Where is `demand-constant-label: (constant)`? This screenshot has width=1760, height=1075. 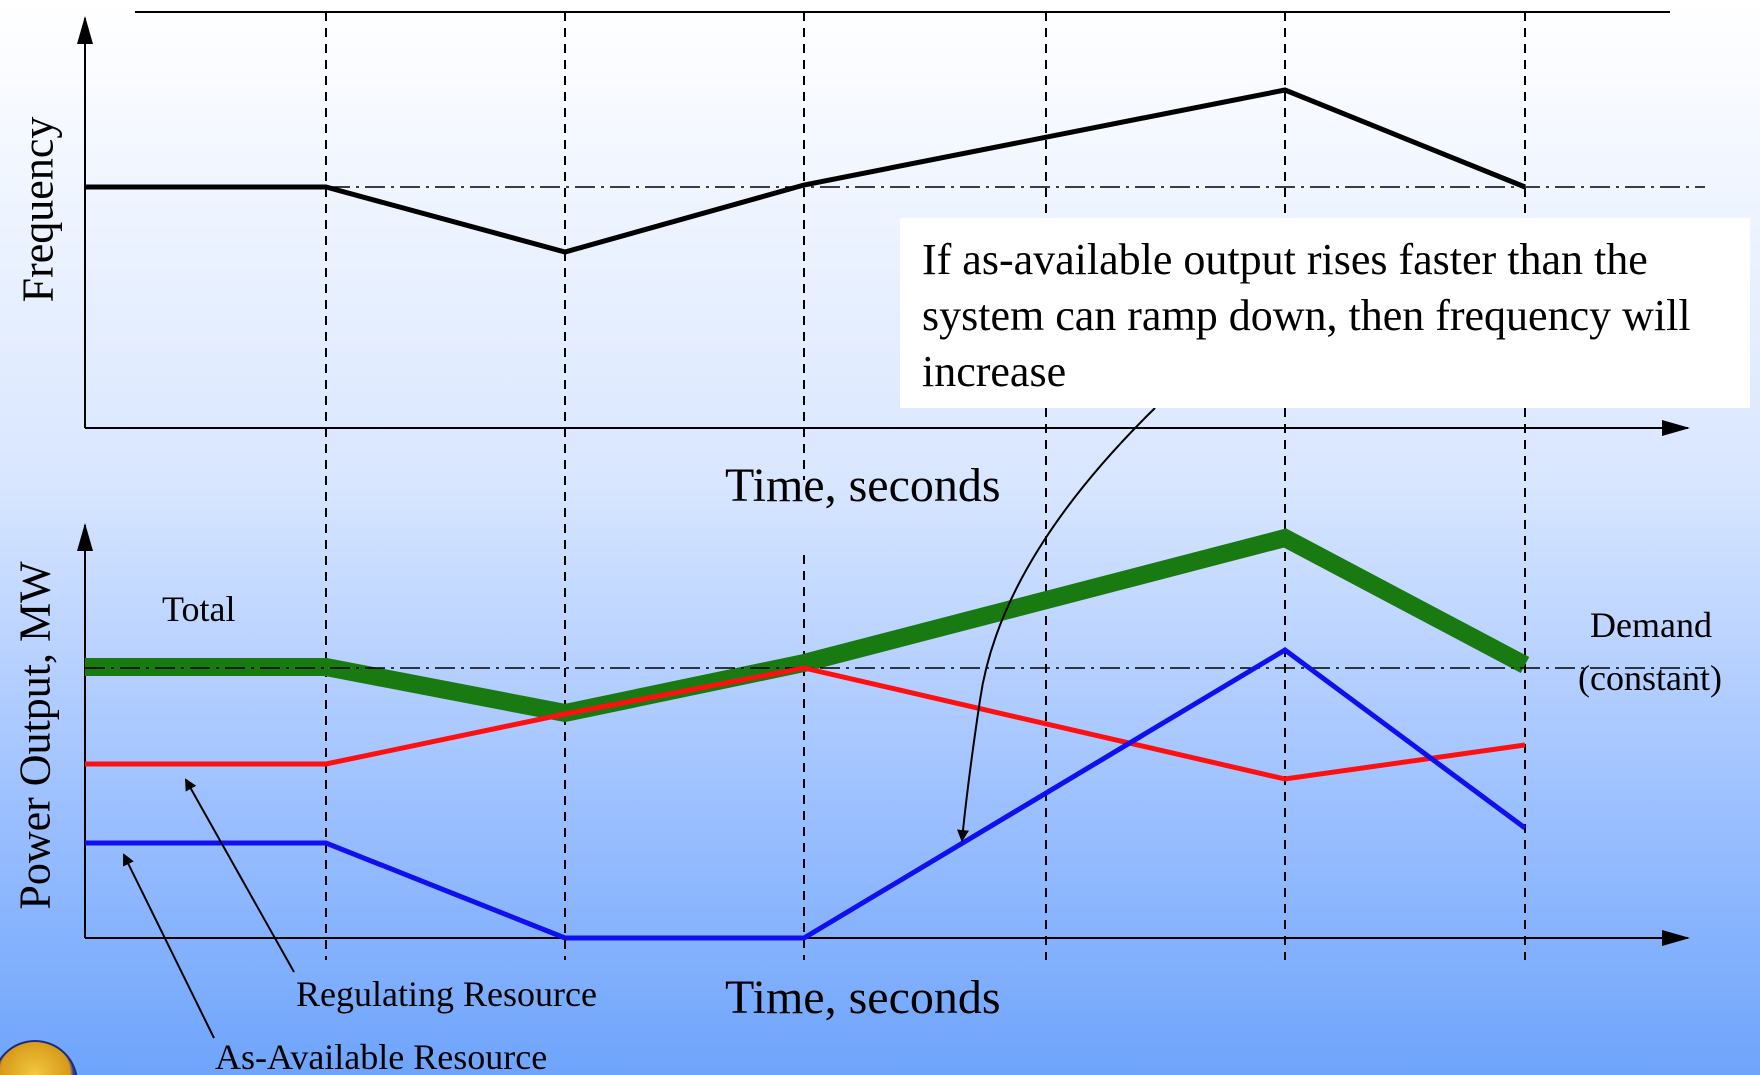 demand-constant-label: (constant) is located at coordinates (1650, 678).